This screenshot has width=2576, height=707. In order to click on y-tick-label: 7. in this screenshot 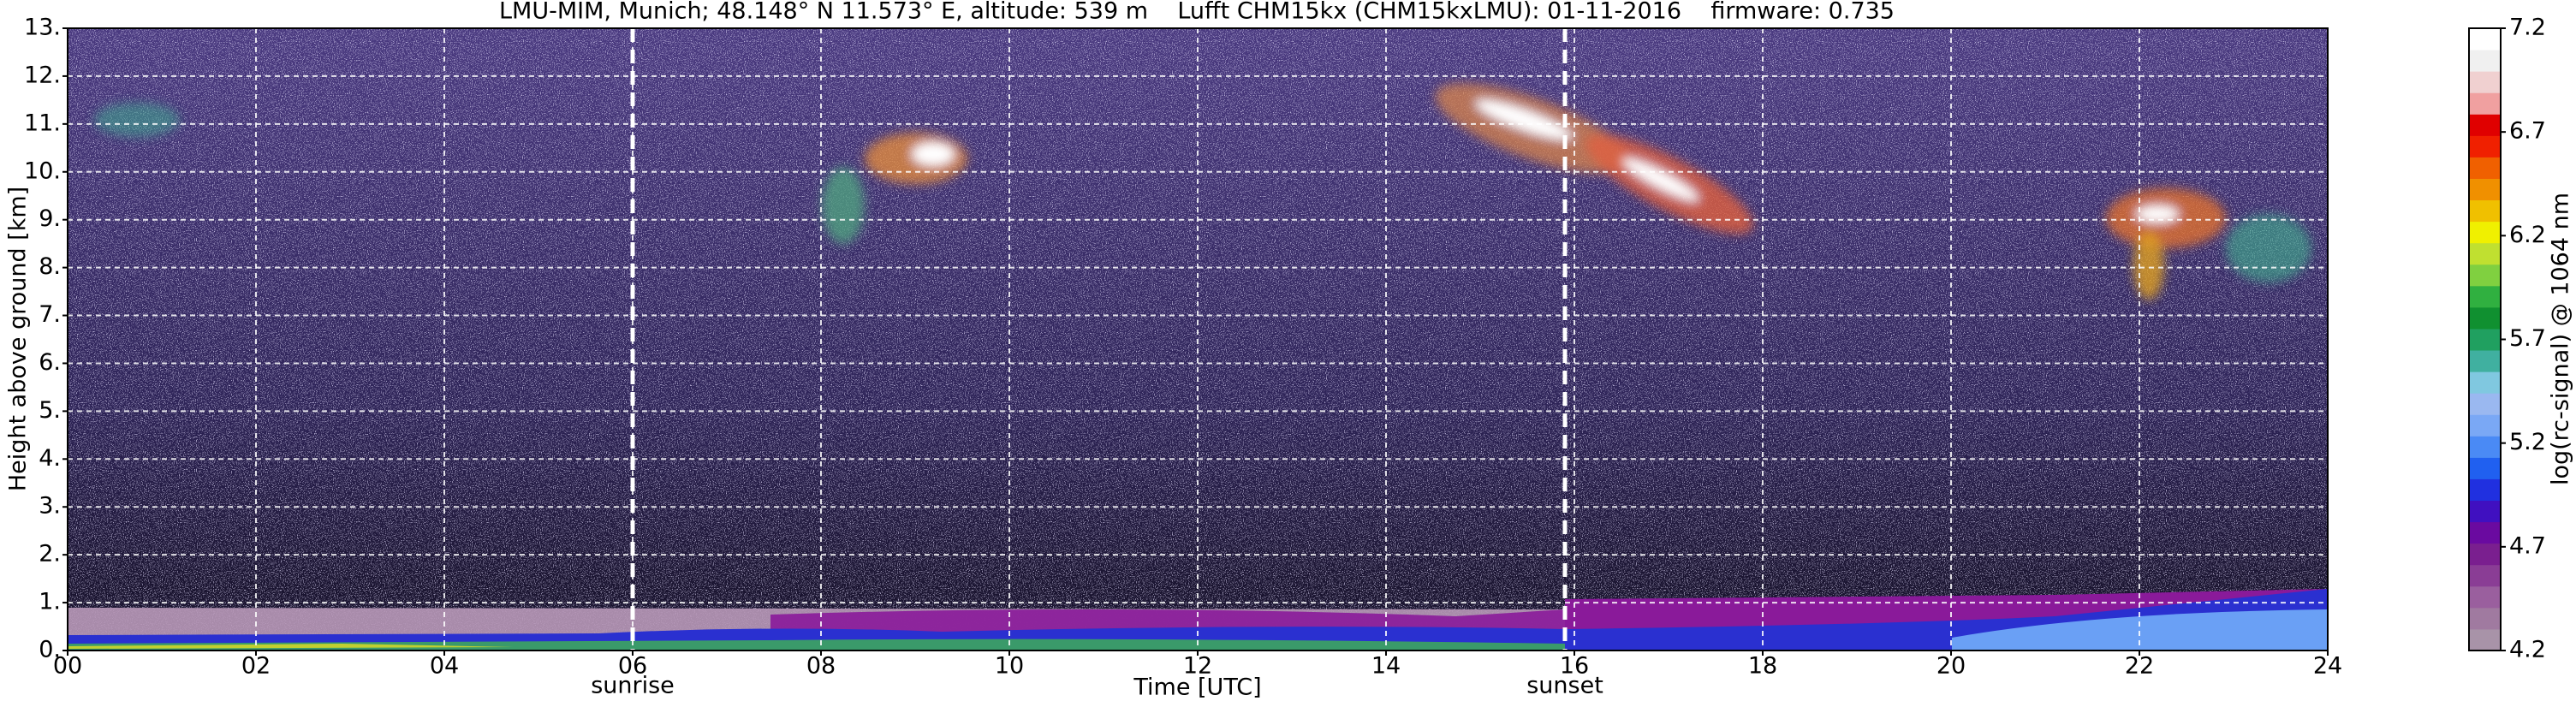, I will do `click(50, 314)`.